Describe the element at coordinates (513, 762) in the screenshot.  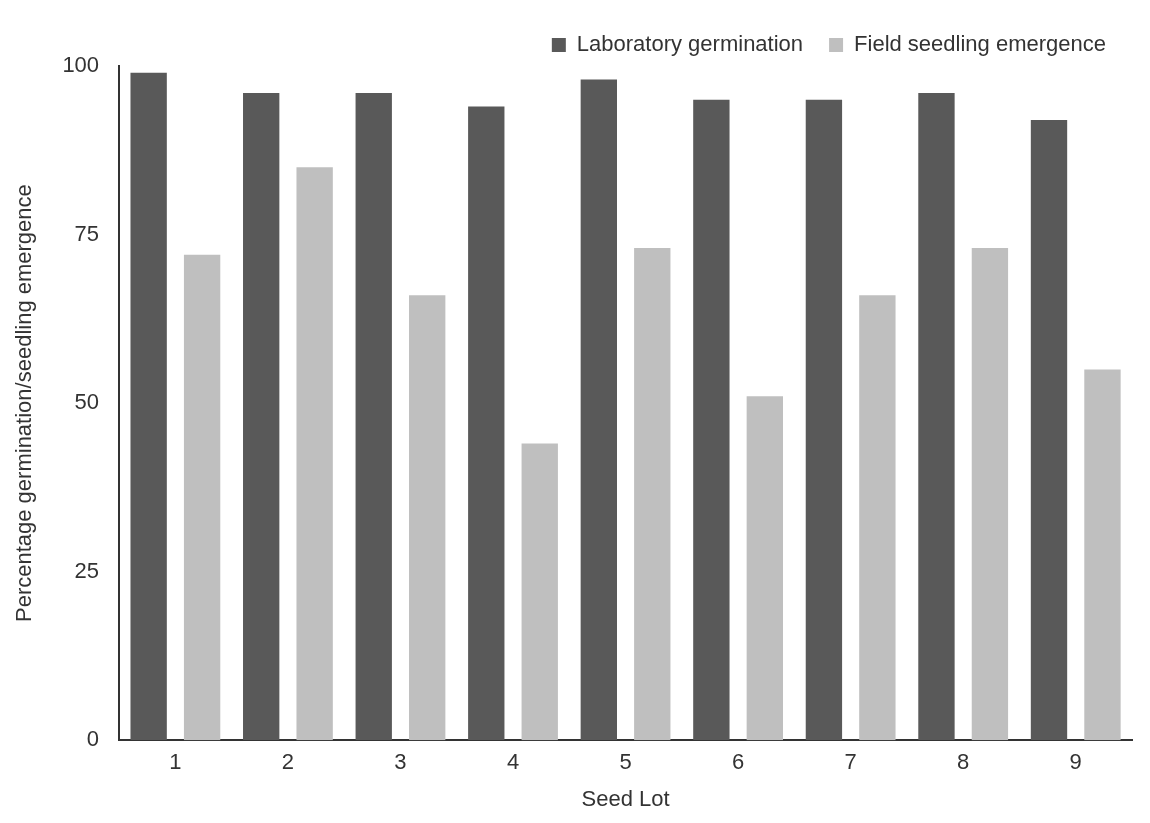
I see `x-tick-label: 4` at that location.